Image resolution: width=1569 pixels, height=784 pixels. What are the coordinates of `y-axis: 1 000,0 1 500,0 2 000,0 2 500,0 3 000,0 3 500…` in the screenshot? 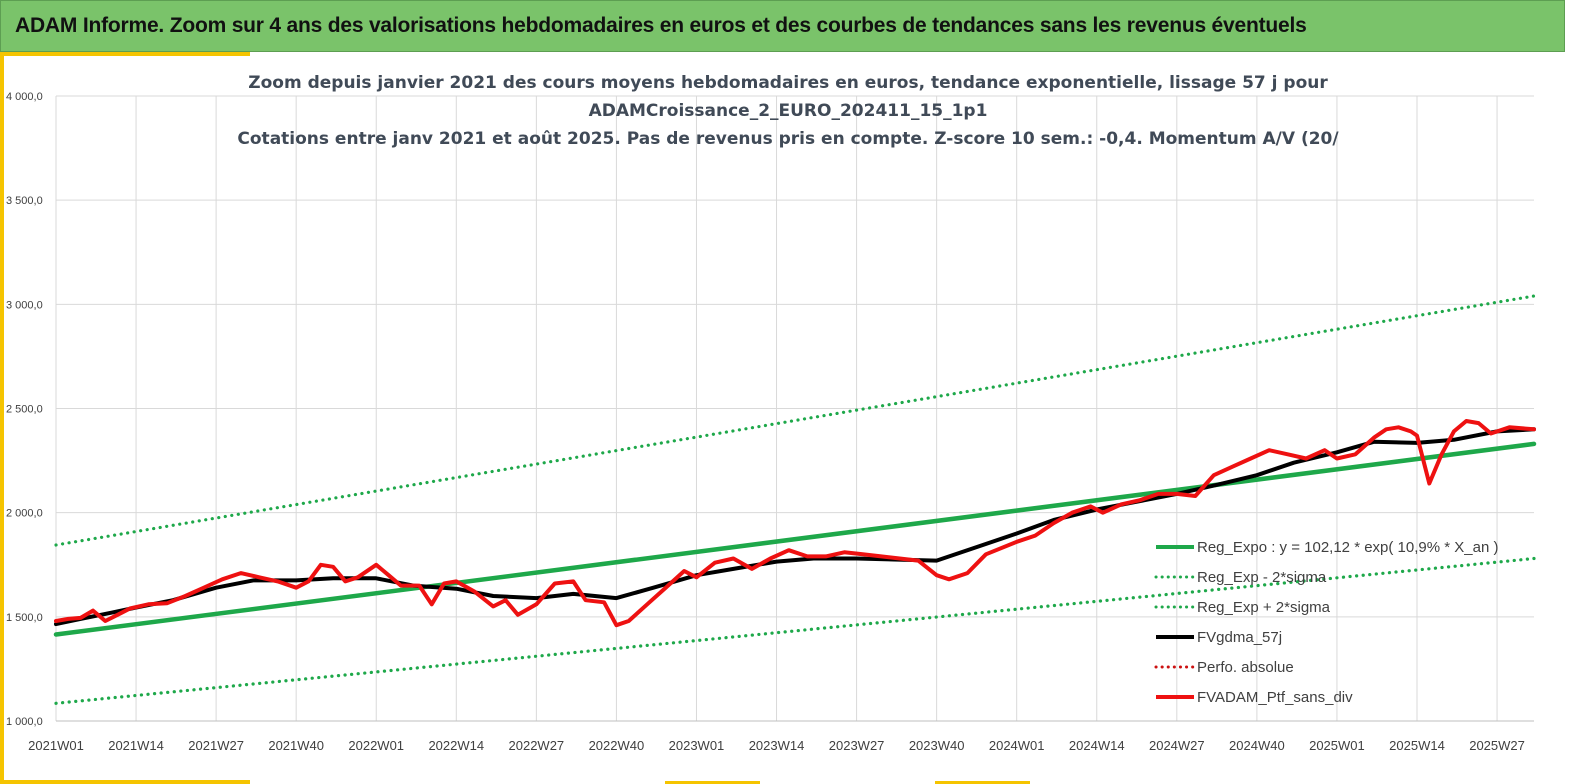 It's located at (24, 409).